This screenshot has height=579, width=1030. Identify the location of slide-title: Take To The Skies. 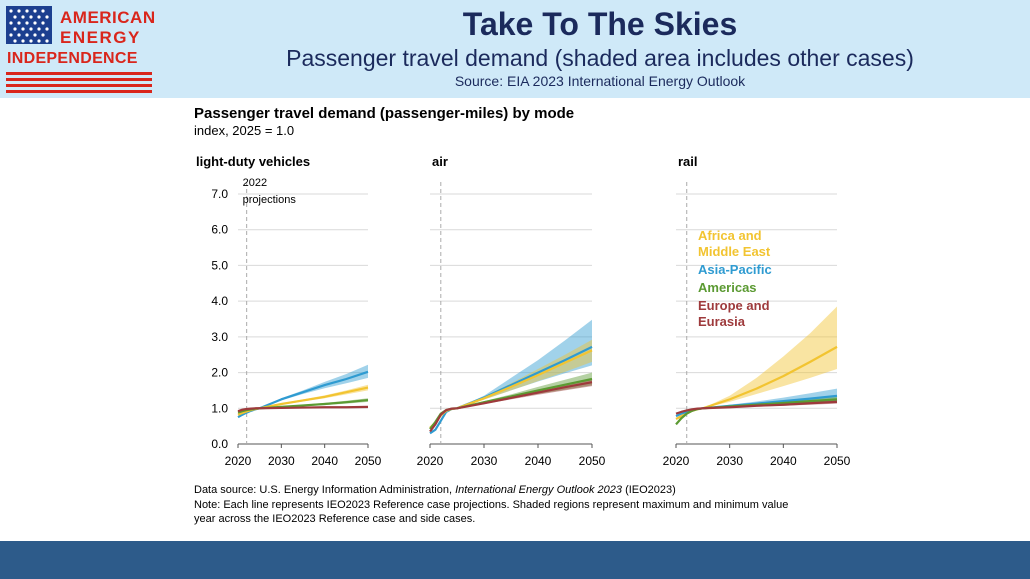
(600, 24).